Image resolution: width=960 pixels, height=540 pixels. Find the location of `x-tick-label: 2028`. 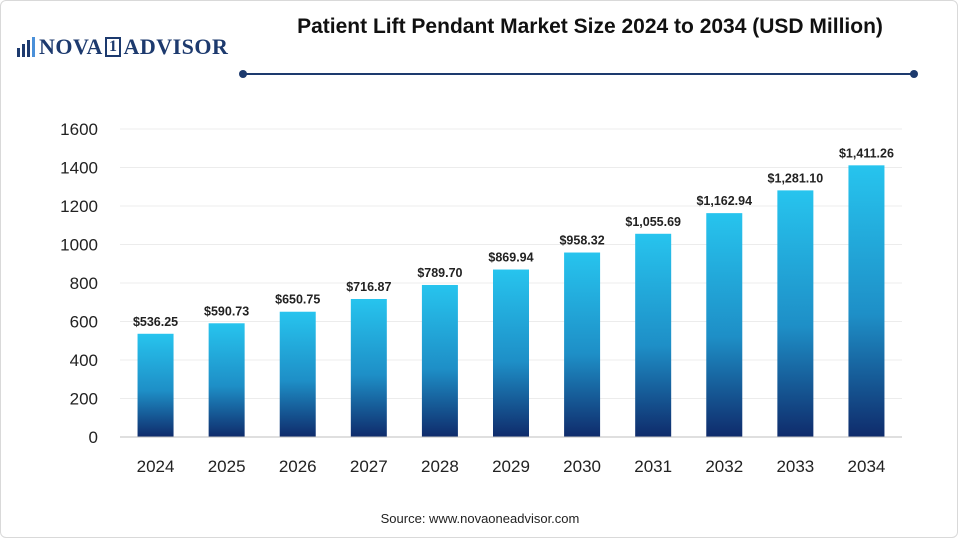

x-tick-label: 2028 is located at coordinates (440, 466).